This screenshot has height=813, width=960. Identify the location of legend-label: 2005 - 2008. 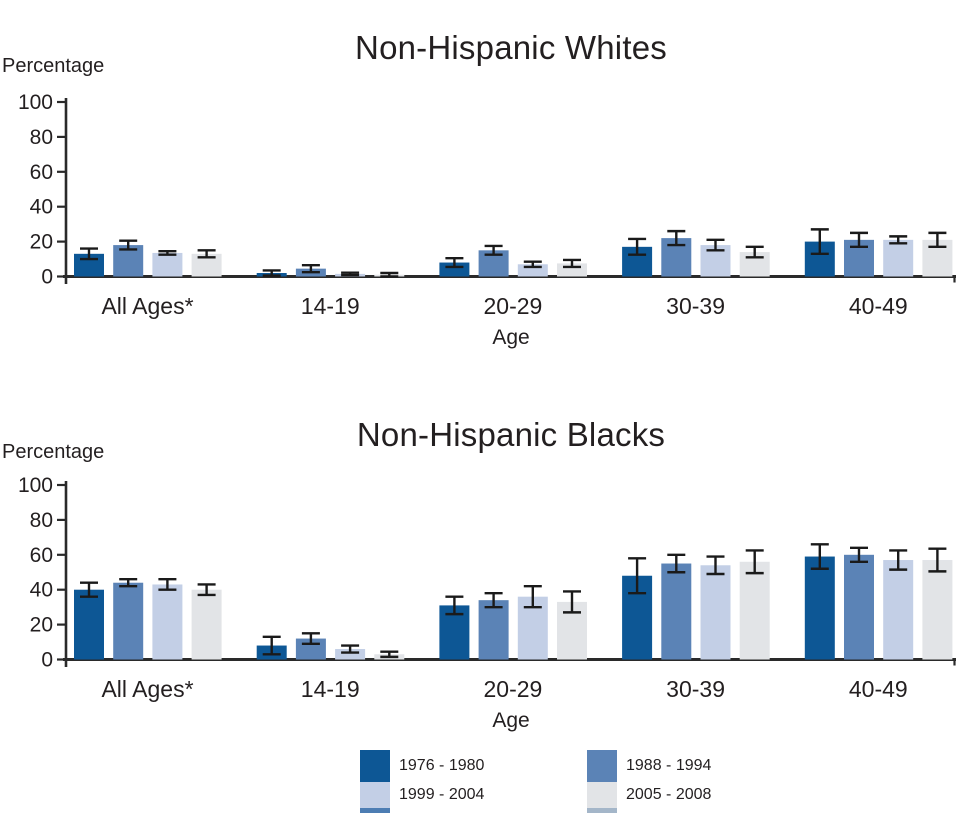
(669, 794).